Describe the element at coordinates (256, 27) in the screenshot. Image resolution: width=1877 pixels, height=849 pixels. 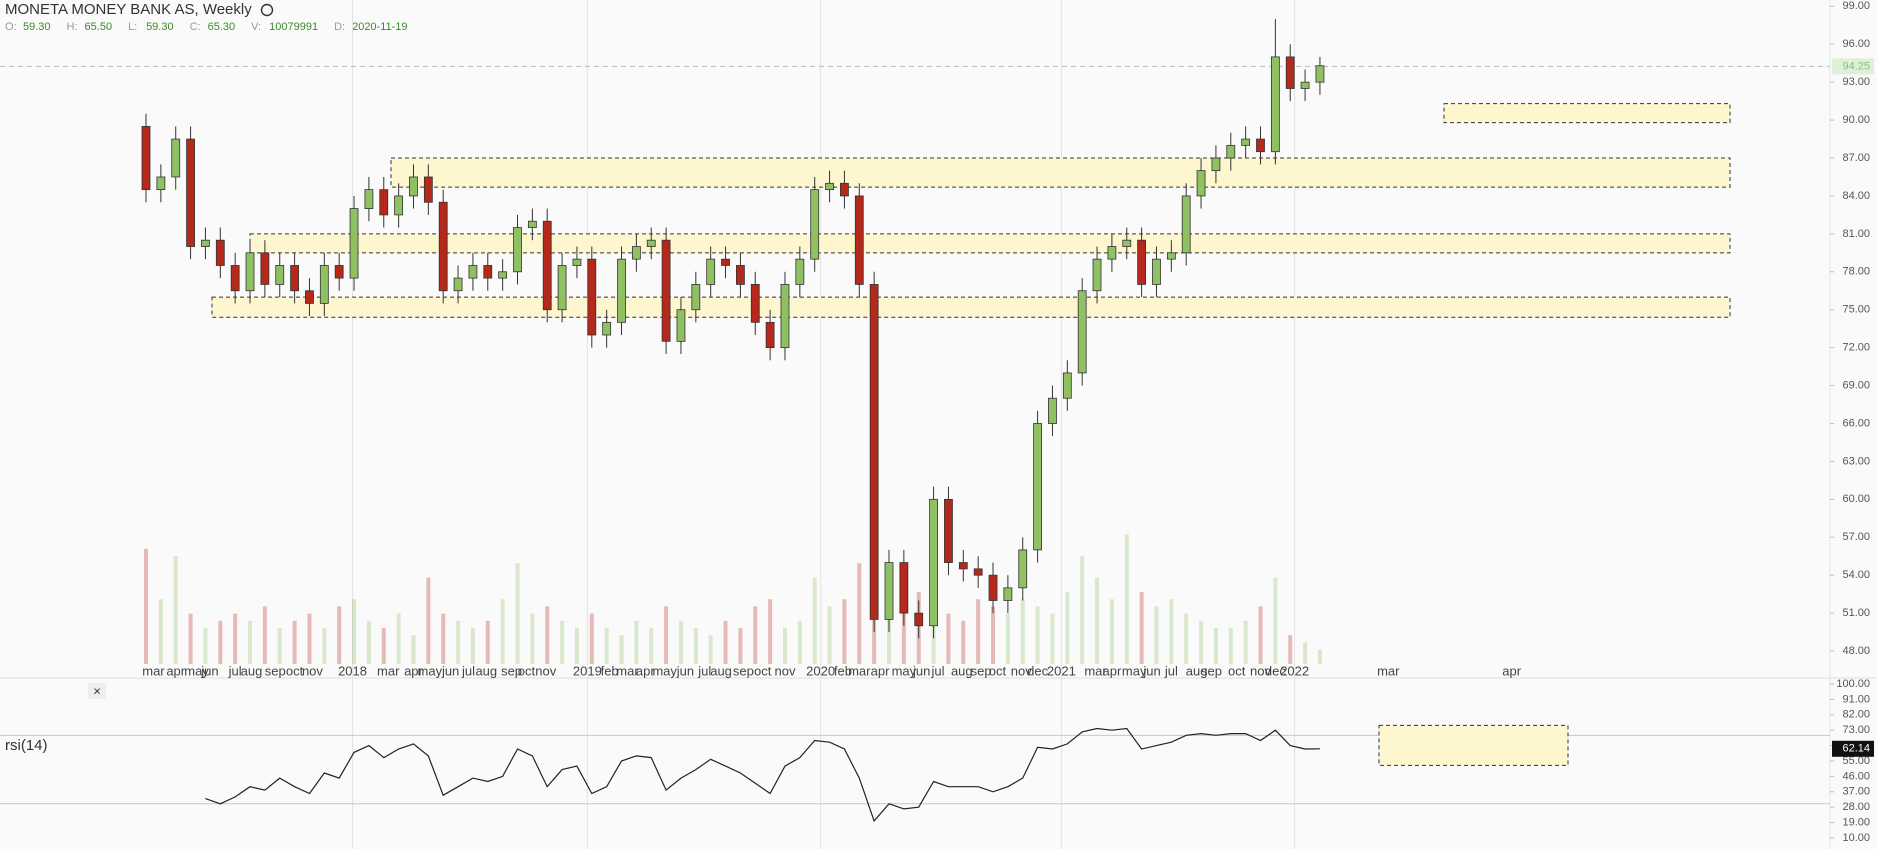
I see `ohlc-label: V:` at that location.